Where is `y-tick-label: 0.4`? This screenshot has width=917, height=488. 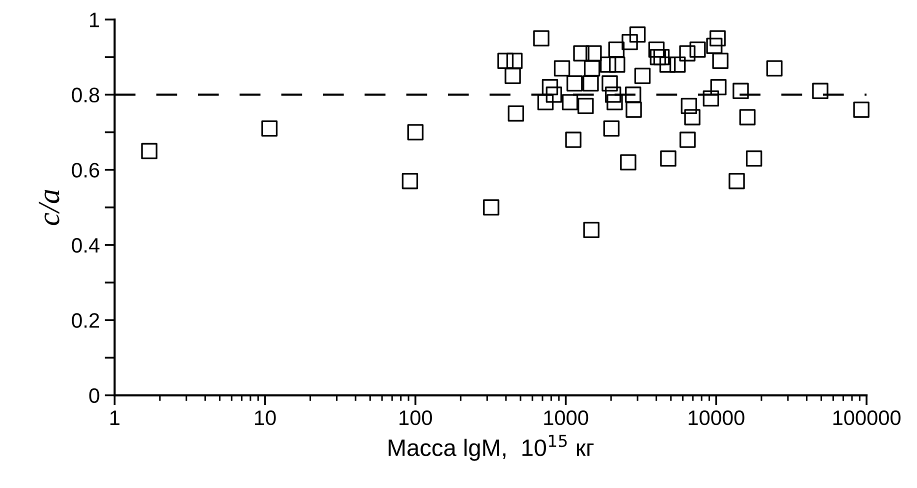
y-tick-label: 0.4 is located at coordinates (86, 245).